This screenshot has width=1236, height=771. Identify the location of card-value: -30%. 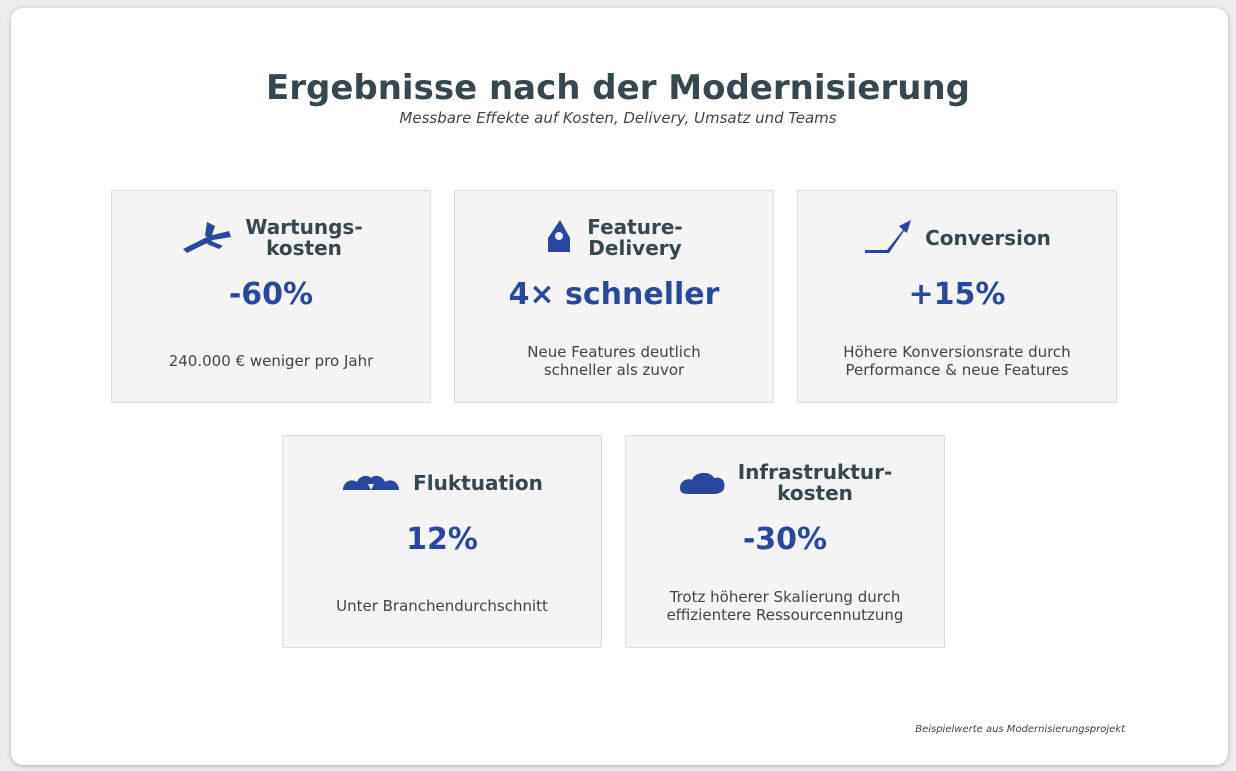
(785, 539).